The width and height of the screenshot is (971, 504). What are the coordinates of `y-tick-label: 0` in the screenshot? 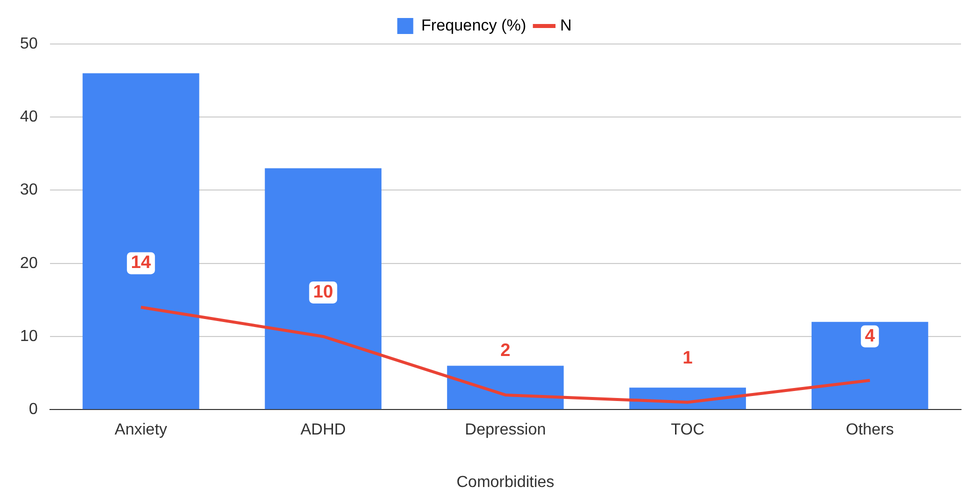 It's located at (33, 409).